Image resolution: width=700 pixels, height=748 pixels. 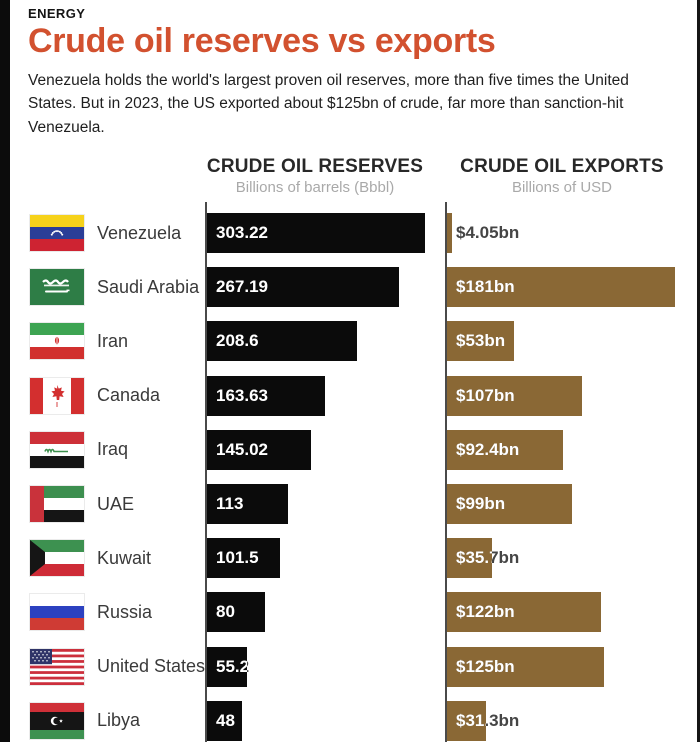 What do you see at coordinates (487, 233) in the screenshot?
I see `exports-value-label: $4.05bn` at bounding box center [487, 233].